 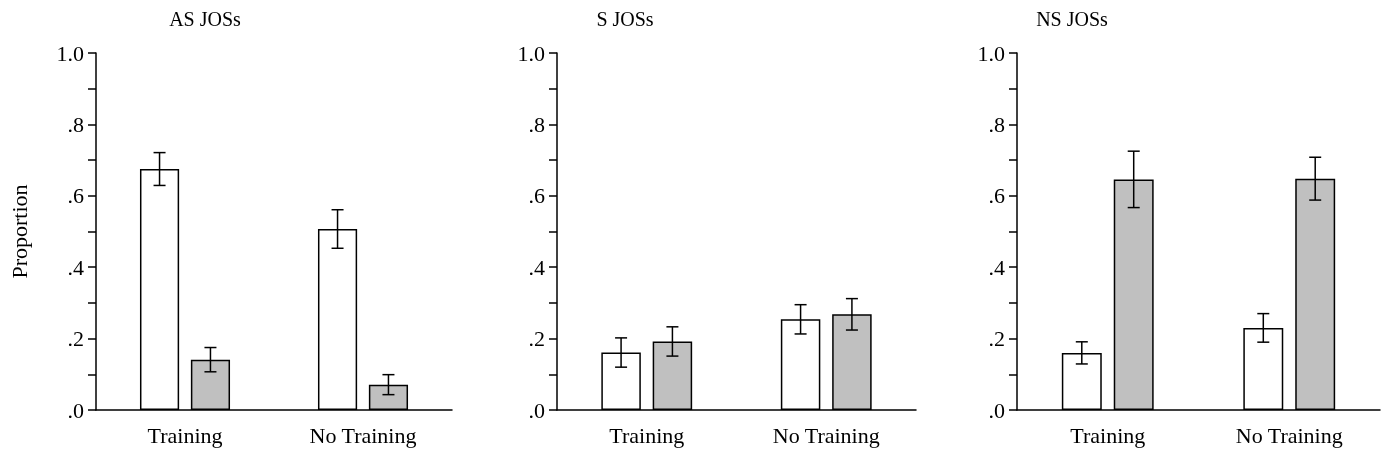 What do you see at coordinates (19, 231) in the screenshot?
I see `y-axis-title: Proportion` at bounding box center [19, 231].